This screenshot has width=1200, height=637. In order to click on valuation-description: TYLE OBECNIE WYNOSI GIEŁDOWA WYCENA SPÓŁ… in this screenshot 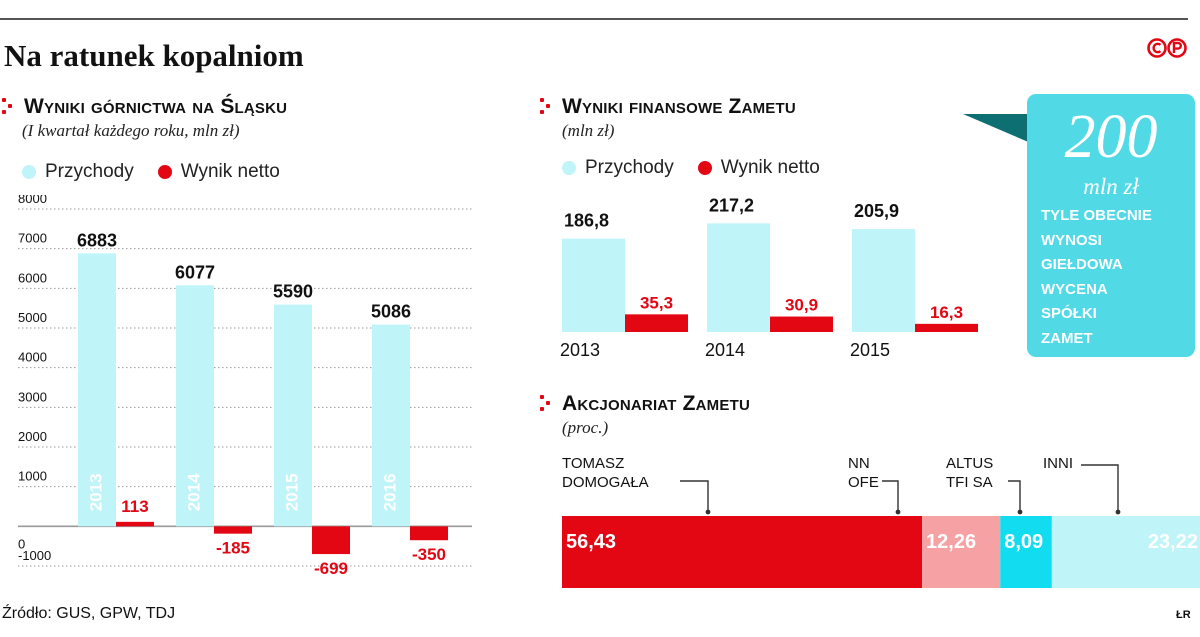, I will do `click(1096, 277)`.